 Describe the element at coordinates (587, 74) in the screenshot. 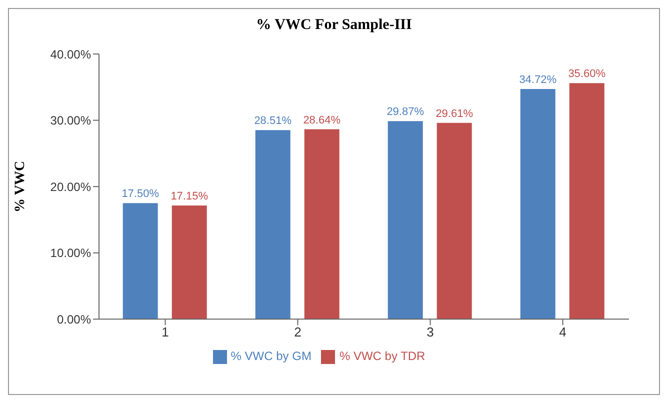

I see `data-label: 35.60%` at that location.